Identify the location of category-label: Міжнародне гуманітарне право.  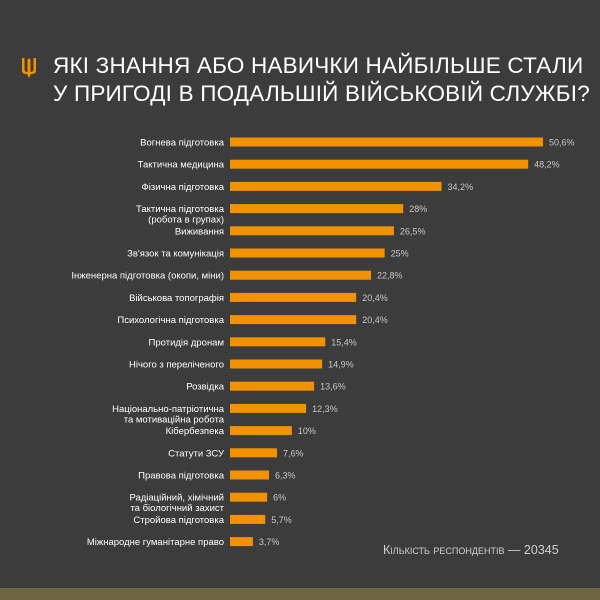
(155, 542).